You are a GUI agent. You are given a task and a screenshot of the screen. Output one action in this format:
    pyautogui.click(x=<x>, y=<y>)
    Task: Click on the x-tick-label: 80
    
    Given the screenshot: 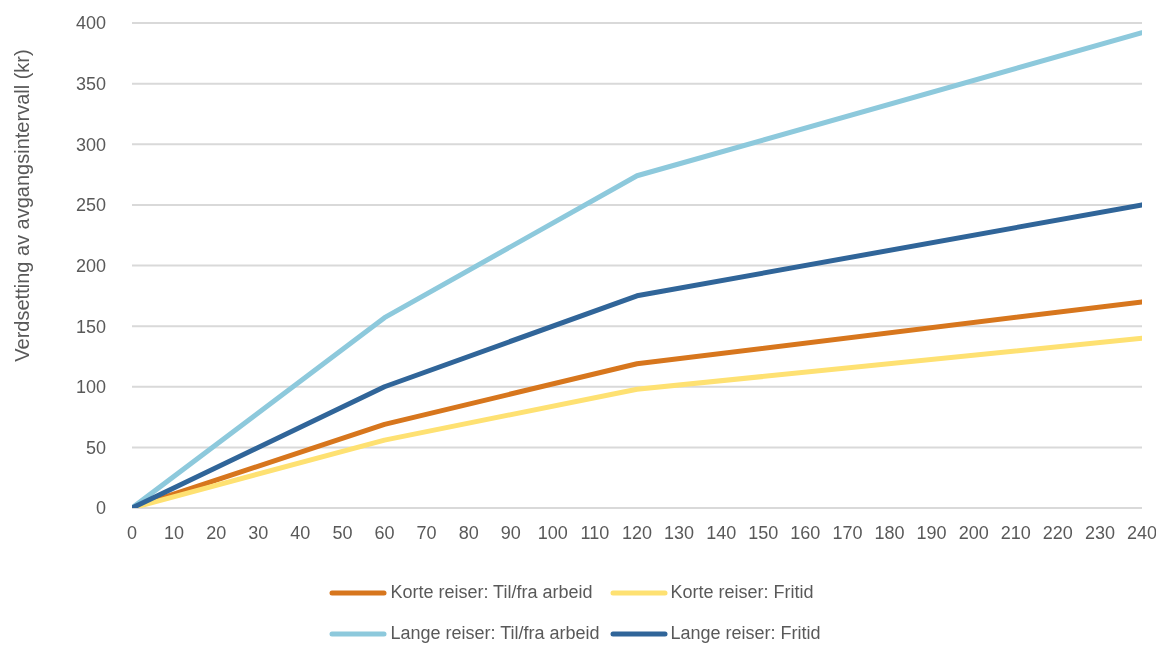 What is the action you would take?
    pyautogui.click(x=468, y=532)
    